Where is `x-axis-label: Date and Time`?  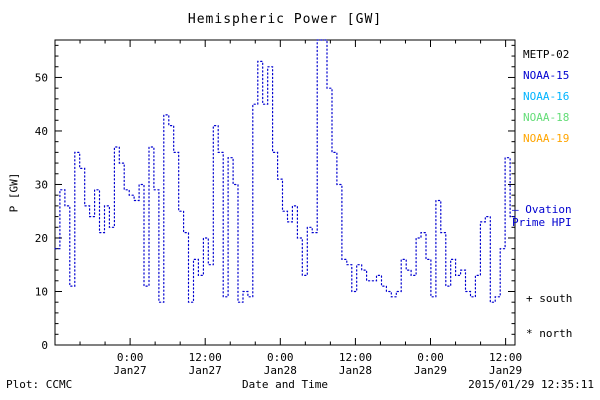 x-axis-label: Date and Time is located at coordinates (285, 384).